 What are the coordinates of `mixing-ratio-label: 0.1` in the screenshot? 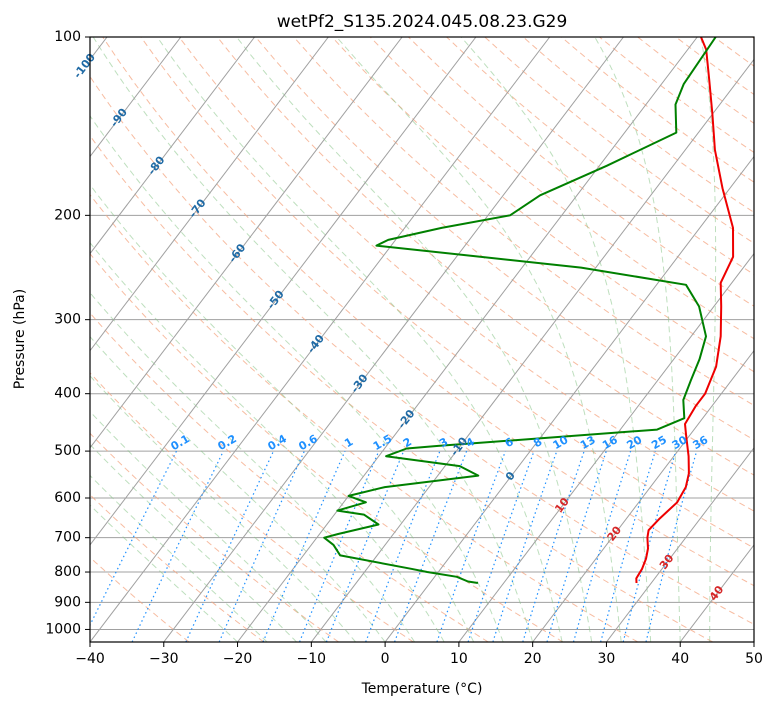 It's located at (180, 442).